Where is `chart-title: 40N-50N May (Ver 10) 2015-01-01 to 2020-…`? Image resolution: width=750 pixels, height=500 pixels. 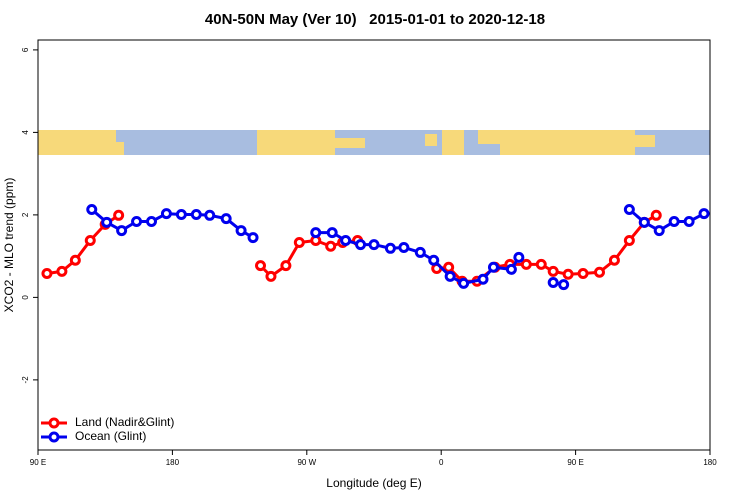
chart-title: 40N-50N May (Ver 10) 2015-01-01 to 2020-… is located at coordinates (375, 19).